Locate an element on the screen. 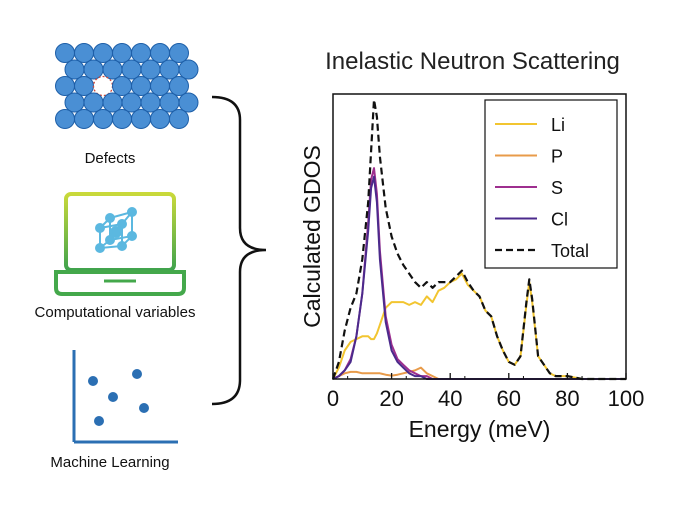  legend-box is located at coordinates (551, 184).